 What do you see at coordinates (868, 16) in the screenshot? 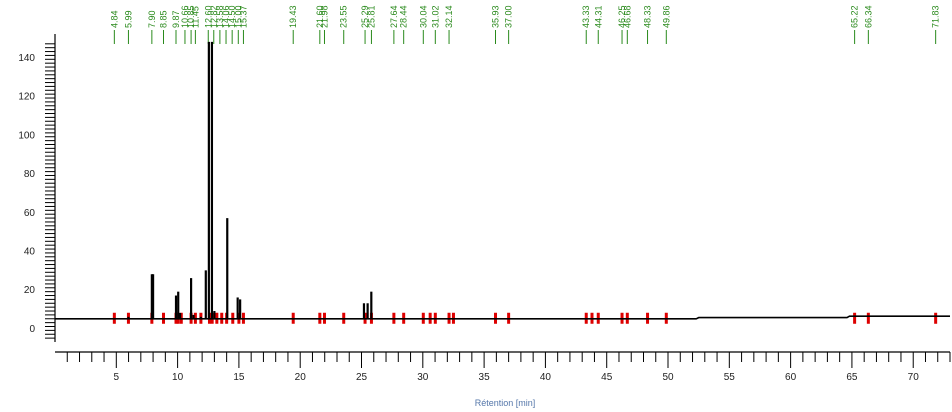
I see `peak-label: 66.34` at bounding box center [868, 16].